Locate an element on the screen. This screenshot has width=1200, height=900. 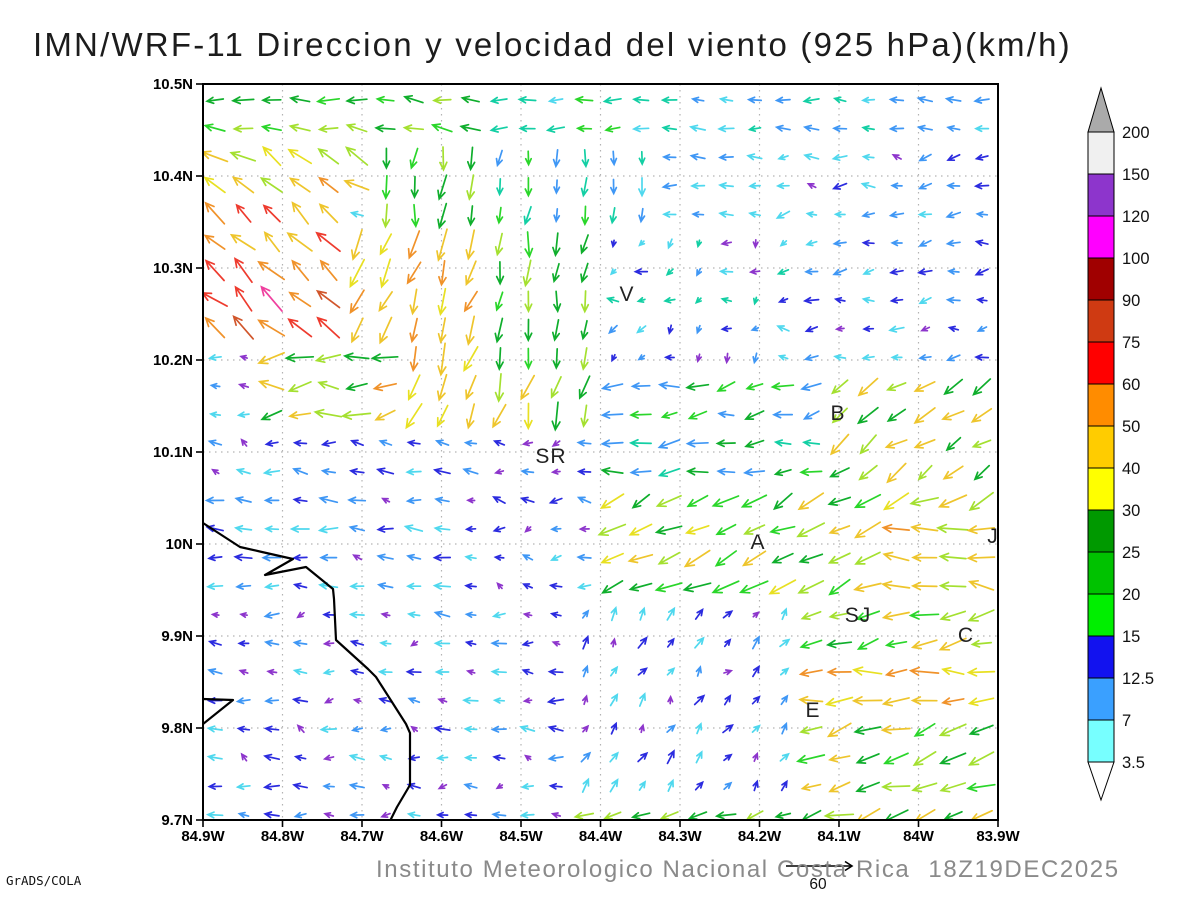
lon-tick-label: 84.4W is located at coordinates (601, 836).